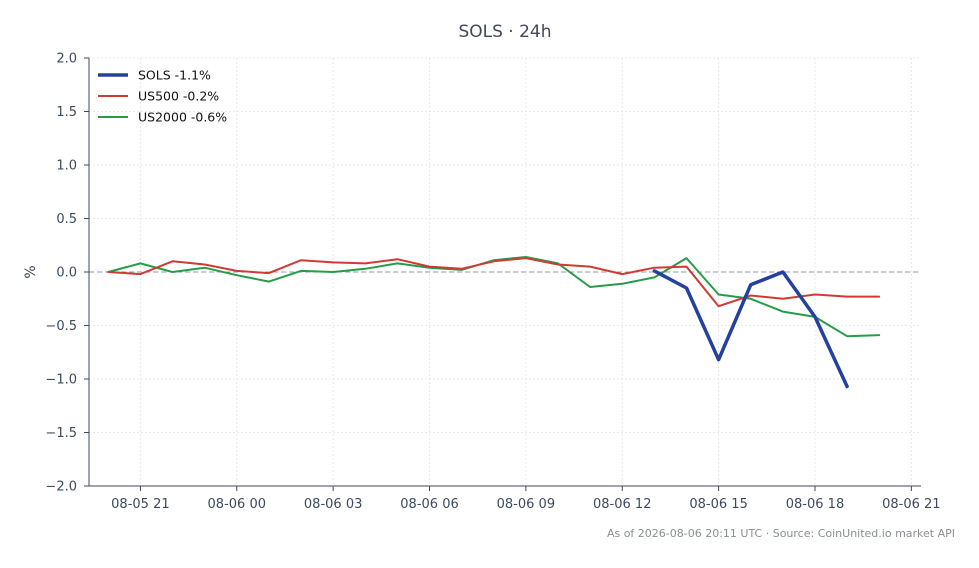 The height and width of the screenshot is (568, 979). What do you see at coordinates (61, 380) in the screenshot?
I see `y-tick-label: −1.0` at bounding box center [61, 380].